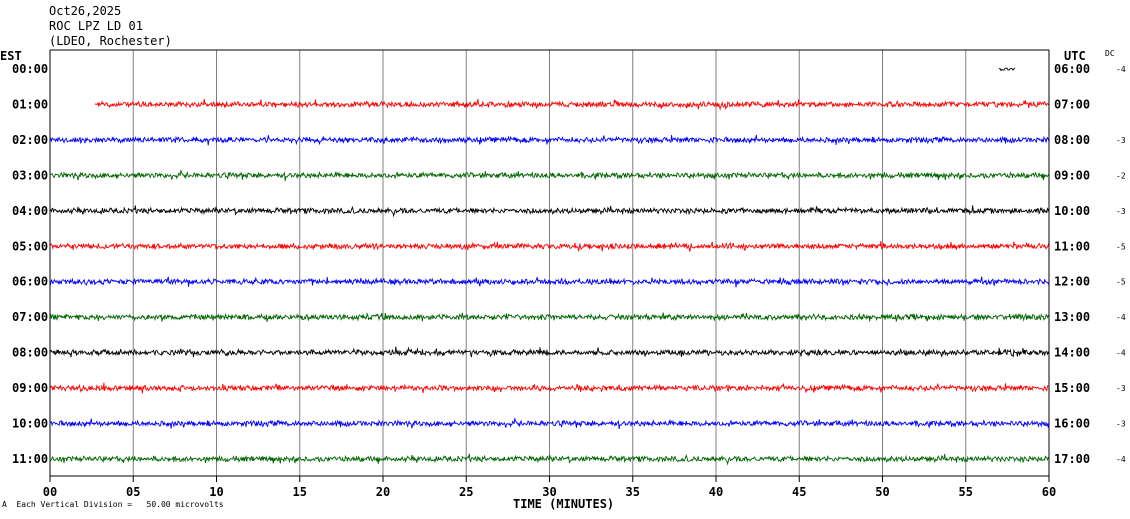  I want to click on x-tick-label-10: 10, so click(216, 492).